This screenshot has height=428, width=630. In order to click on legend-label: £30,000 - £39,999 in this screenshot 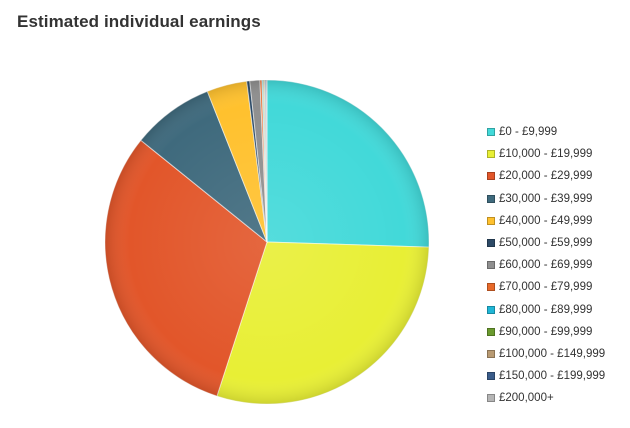, I will do `click(546, 198)`.